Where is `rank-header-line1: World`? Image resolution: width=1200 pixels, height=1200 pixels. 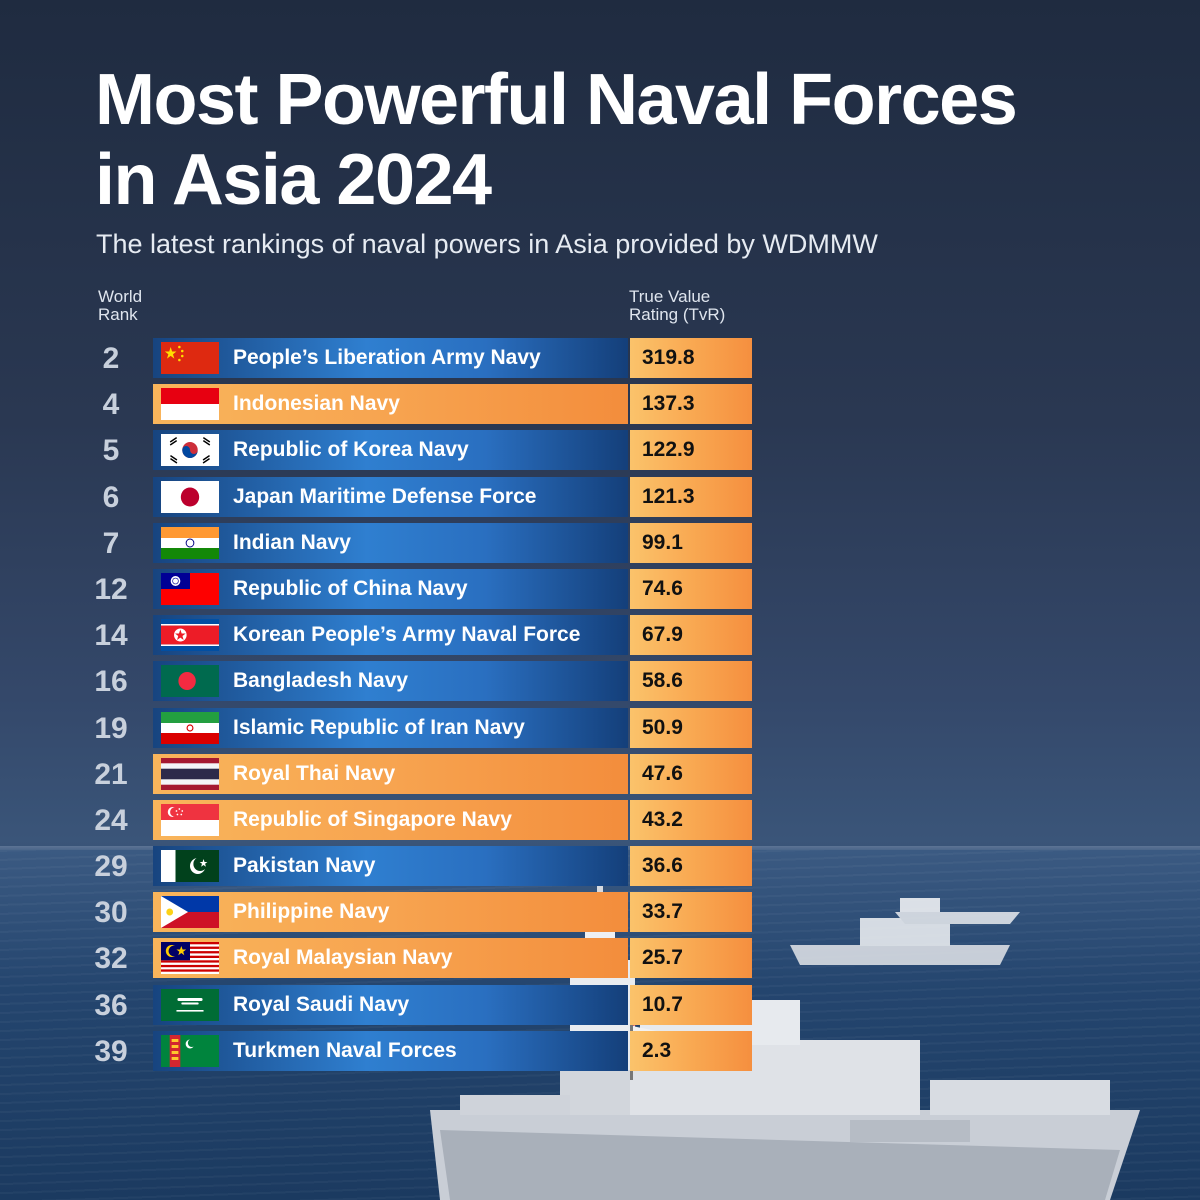 rank-header-line1: World is located at coordinates (120, 296).